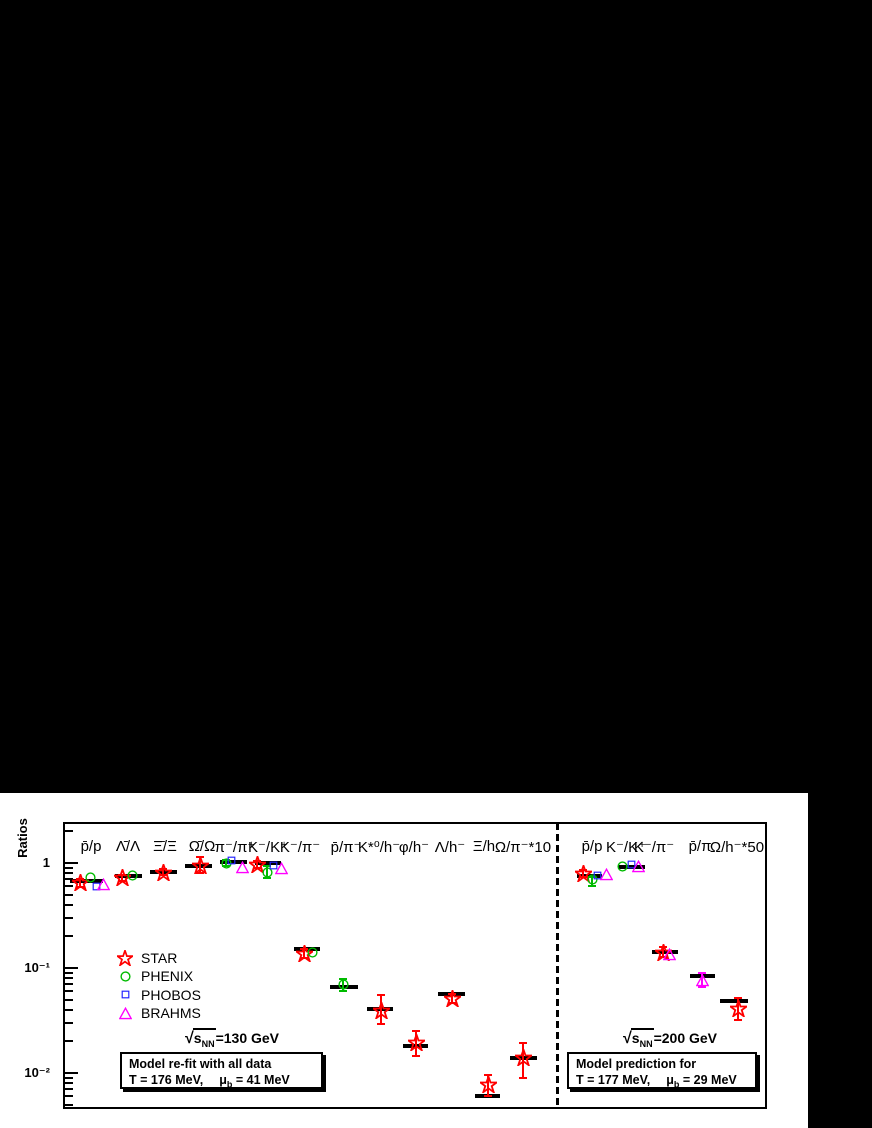 The image size is (872, 1128). Describe the element at coordinates (125, 1013) in the screenshot. I see `triangle-legend-marker` at that location.